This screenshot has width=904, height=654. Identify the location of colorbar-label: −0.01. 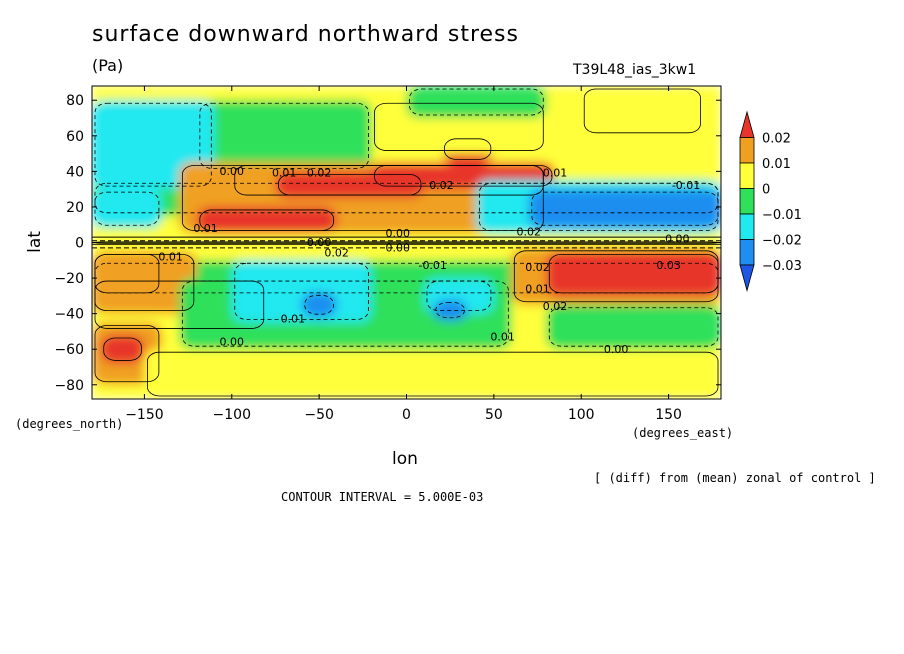
(782, 215).